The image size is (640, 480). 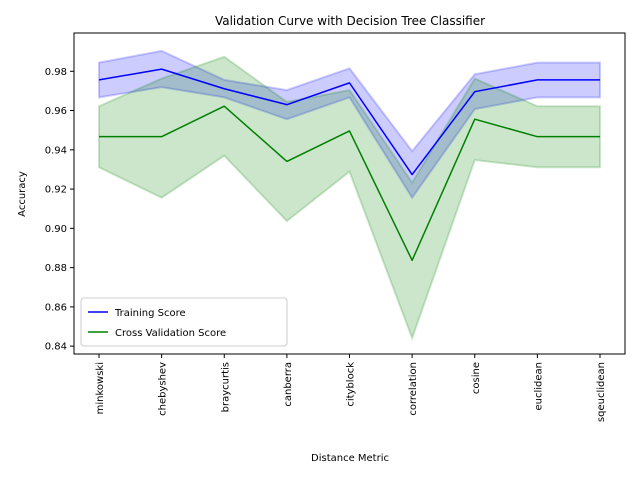 What do you see at coordinates (56, 268) in the screenshot?
I see `y-tick-label: 0.88` at bounding box center [56, 268].